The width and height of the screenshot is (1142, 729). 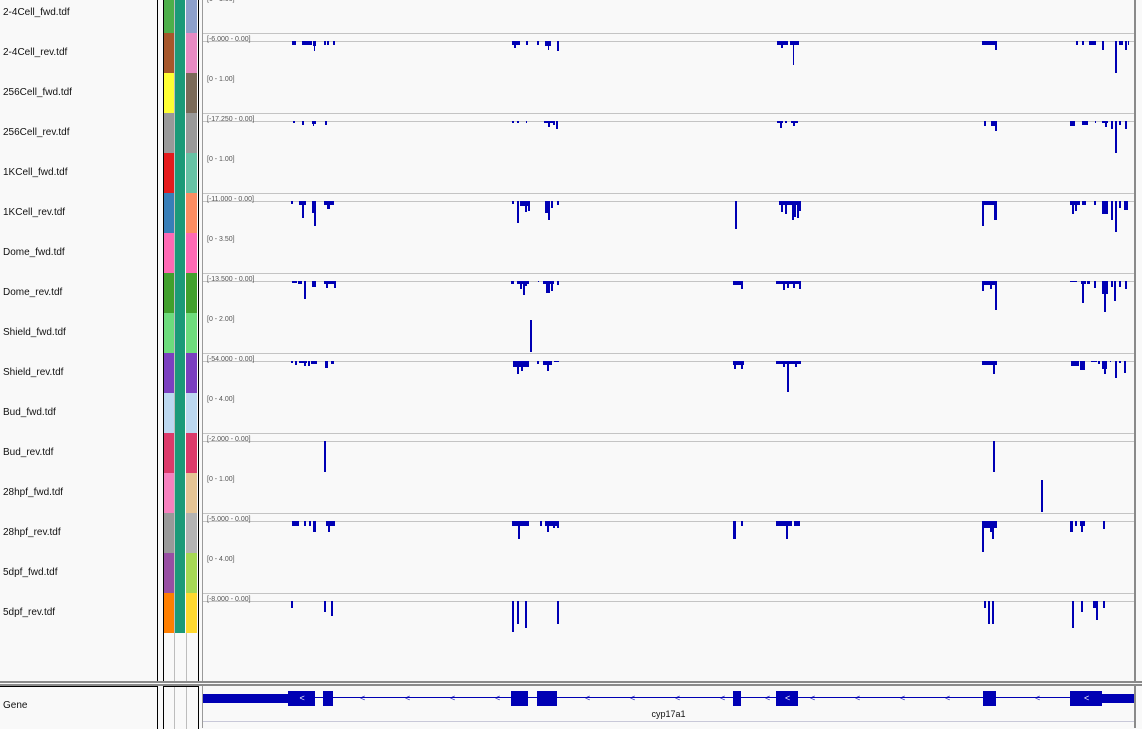 What do you see at coordinates (668, 714) in the screenshot?
I see `gene-name-label: cyp17a1` at bounding box center [668, 714].